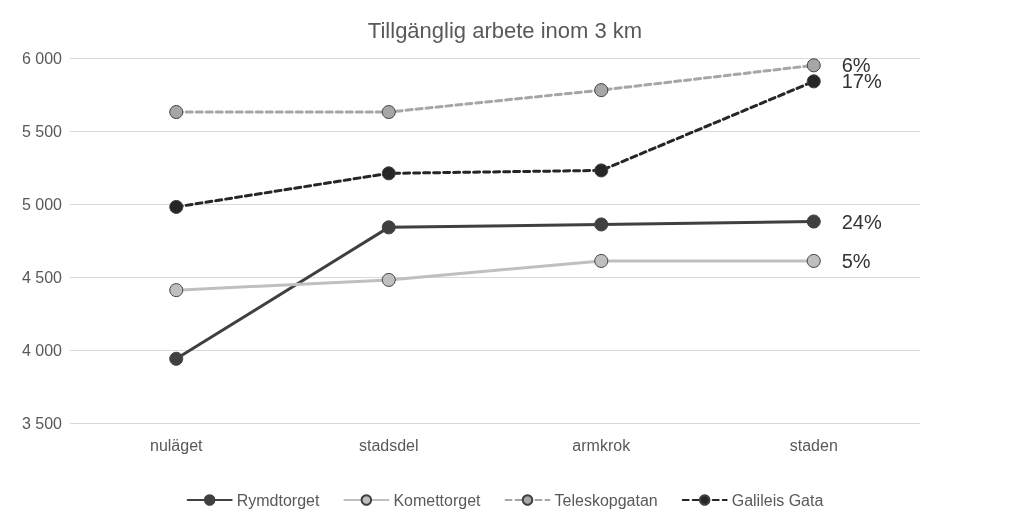 This screenshot has width=1010, height=521. I want to click on y-tick-label: 4 500, so click(42, 277).